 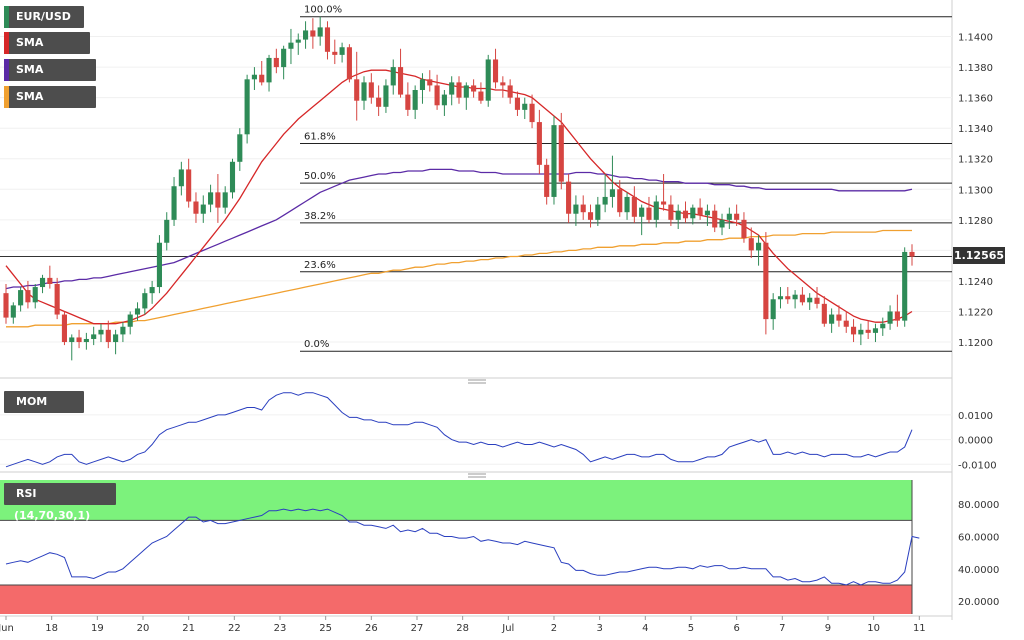 What do you see at coordinates (50, 105) in the screenshot?
I see `legend-sma200: SMA (200,0)` at bounding box center [50, 105].